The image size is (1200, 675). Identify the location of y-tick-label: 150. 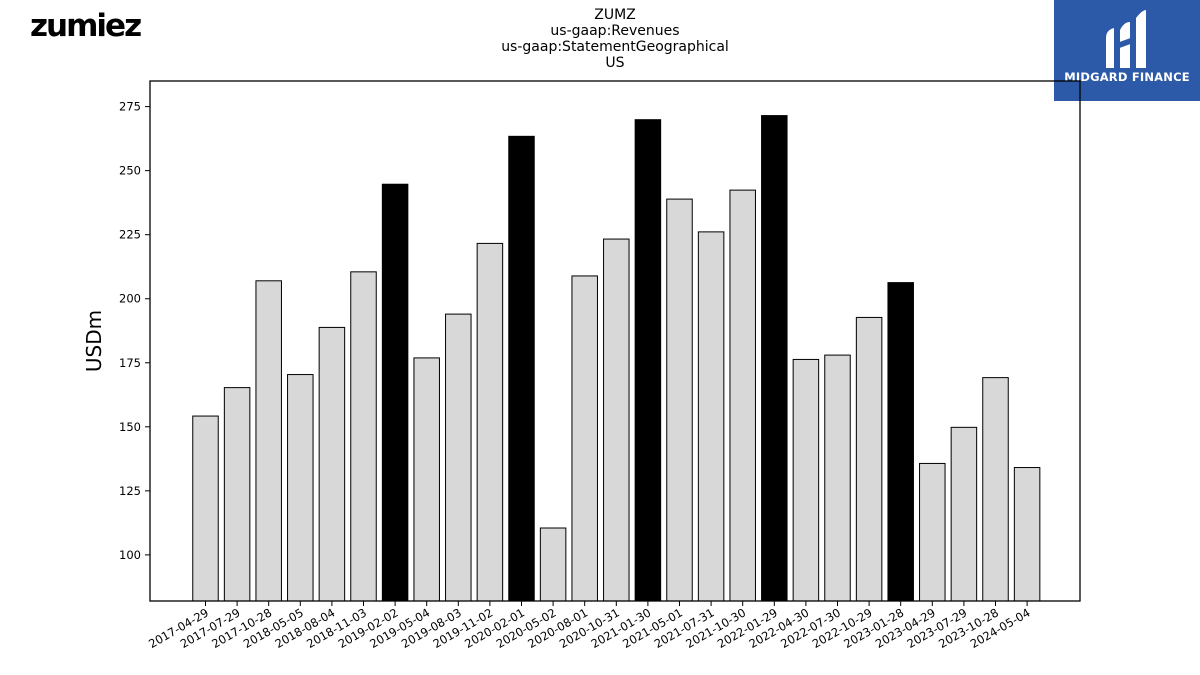
(130, 427).